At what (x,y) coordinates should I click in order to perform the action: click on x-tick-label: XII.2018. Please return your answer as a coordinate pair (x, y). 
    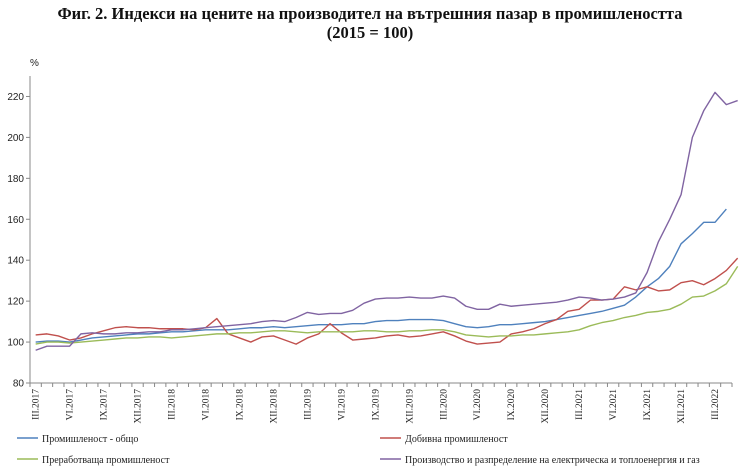
    Looking at the image, I should click on (274, 406).